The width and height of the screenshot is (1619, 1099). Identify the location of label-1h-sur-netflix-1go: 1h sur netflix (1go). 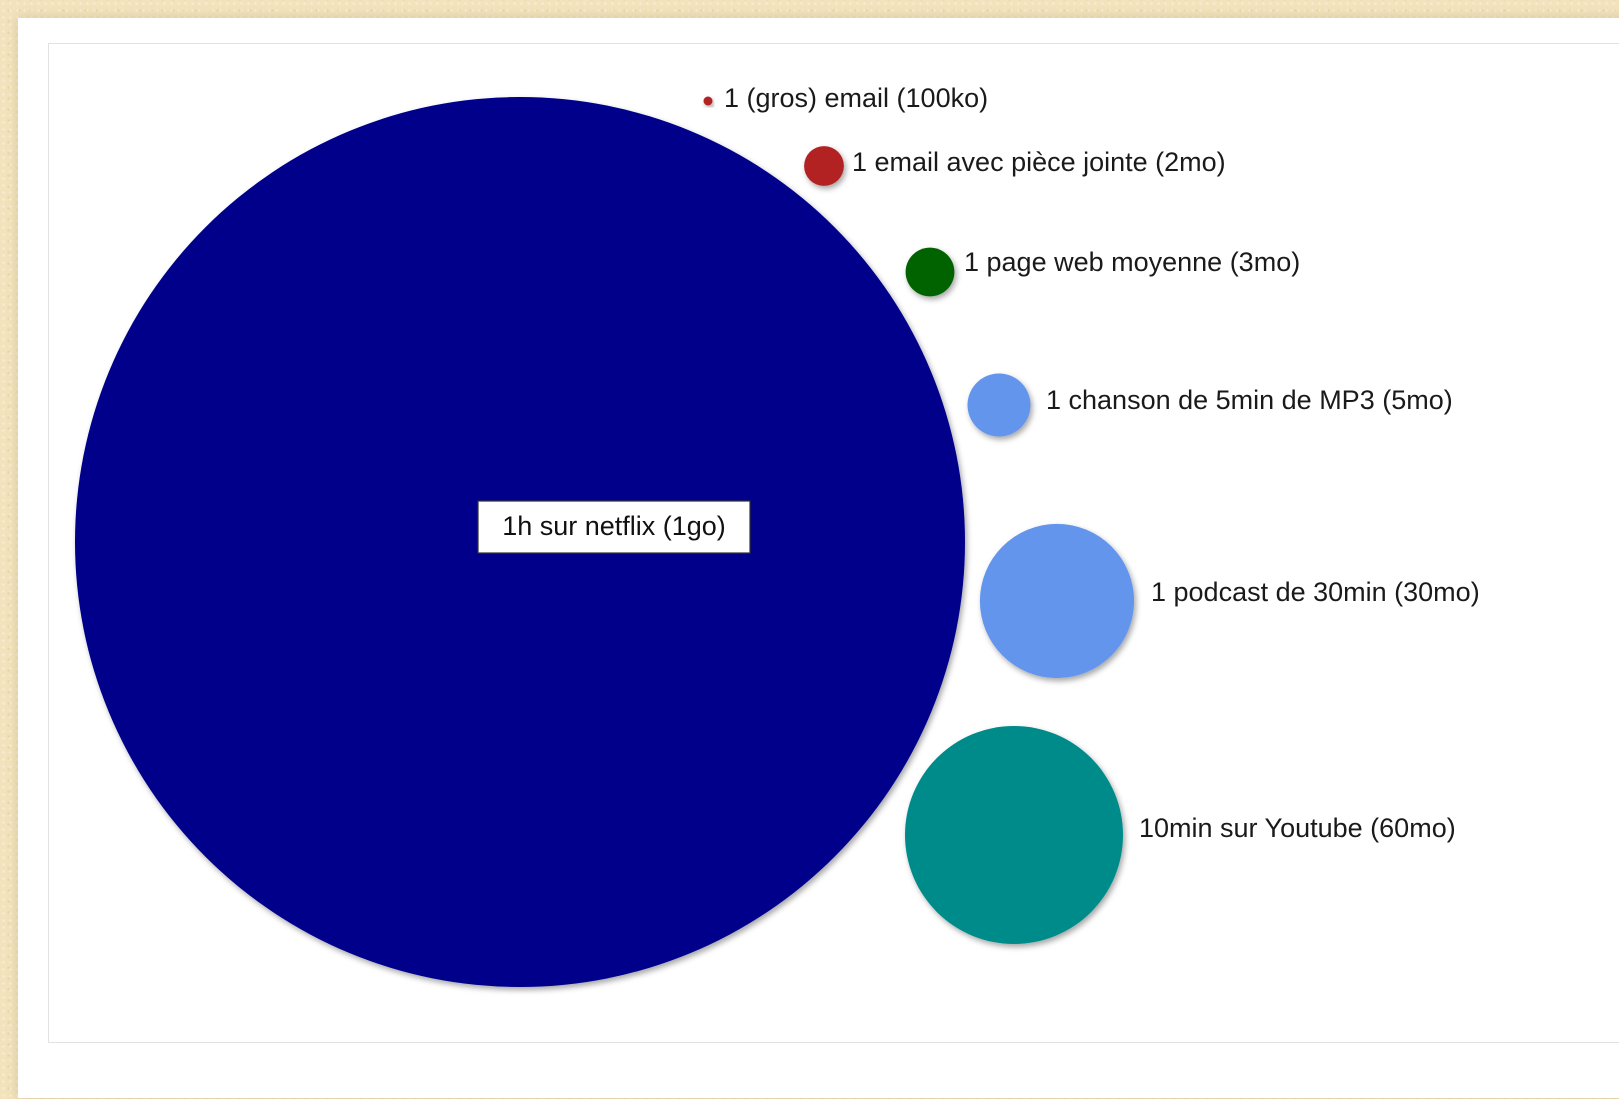
(614, 526).